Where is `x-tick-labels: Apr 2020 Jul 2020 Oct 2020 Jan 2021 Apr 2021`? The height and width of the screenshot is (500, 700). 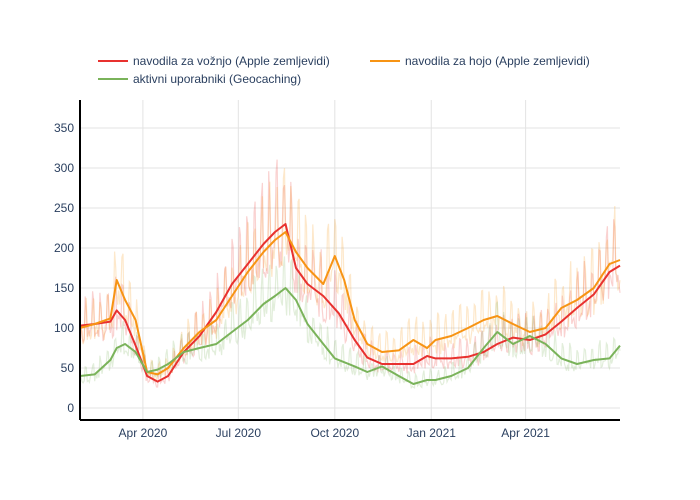
x-tick-labels: Apr 2020 Jul 2020 Oct 2020 Jan 2021 Apr 2021 is located at coordinates (335, 433).